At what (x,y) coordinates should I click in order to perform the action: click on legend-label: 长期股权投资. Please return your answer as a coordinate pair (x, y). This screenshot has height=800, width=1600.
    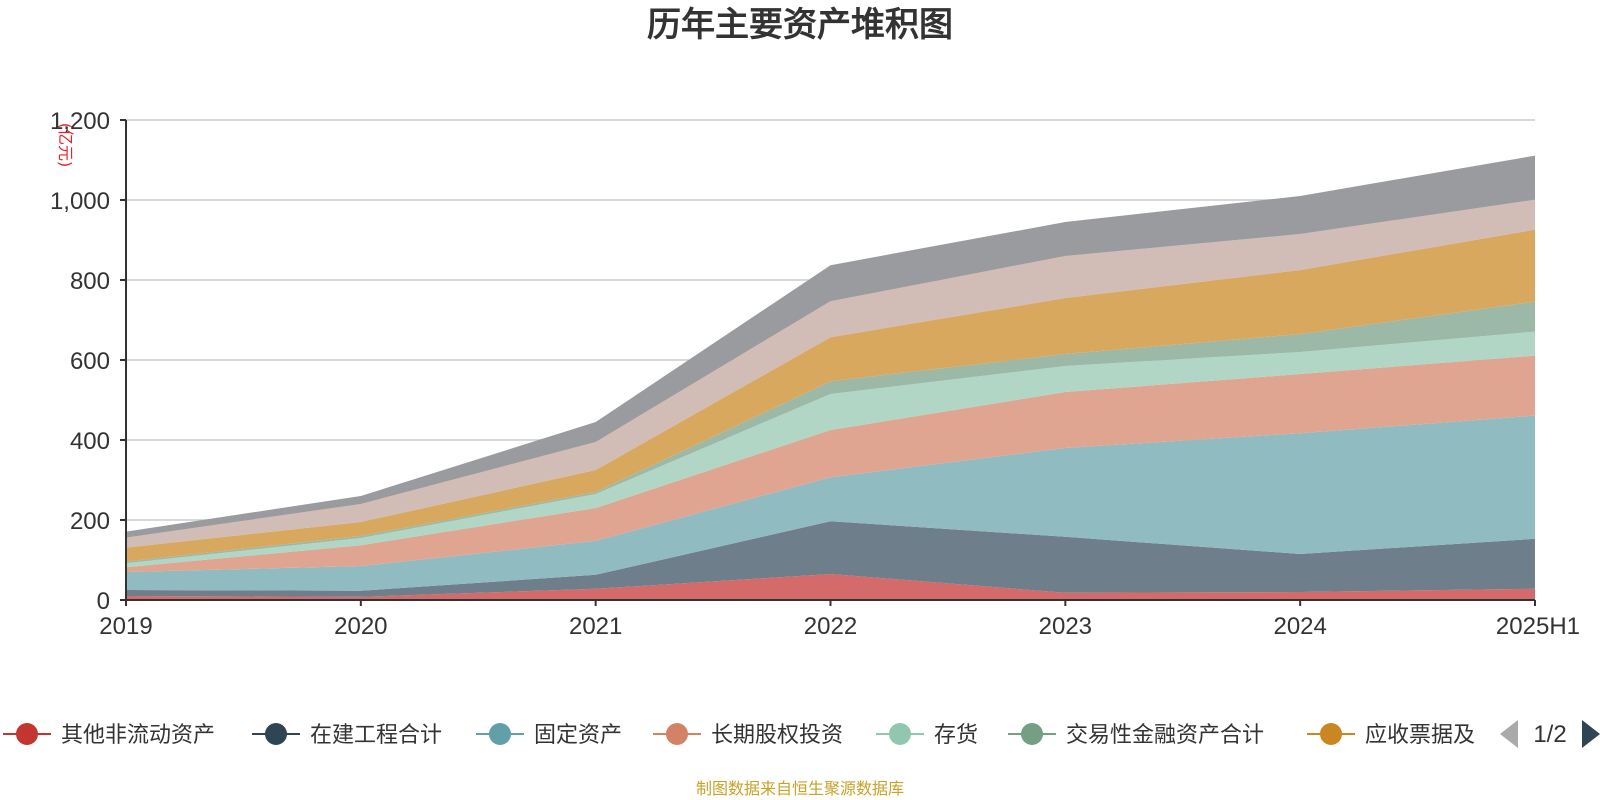
    Looking at the image, I should click on (777, 735).